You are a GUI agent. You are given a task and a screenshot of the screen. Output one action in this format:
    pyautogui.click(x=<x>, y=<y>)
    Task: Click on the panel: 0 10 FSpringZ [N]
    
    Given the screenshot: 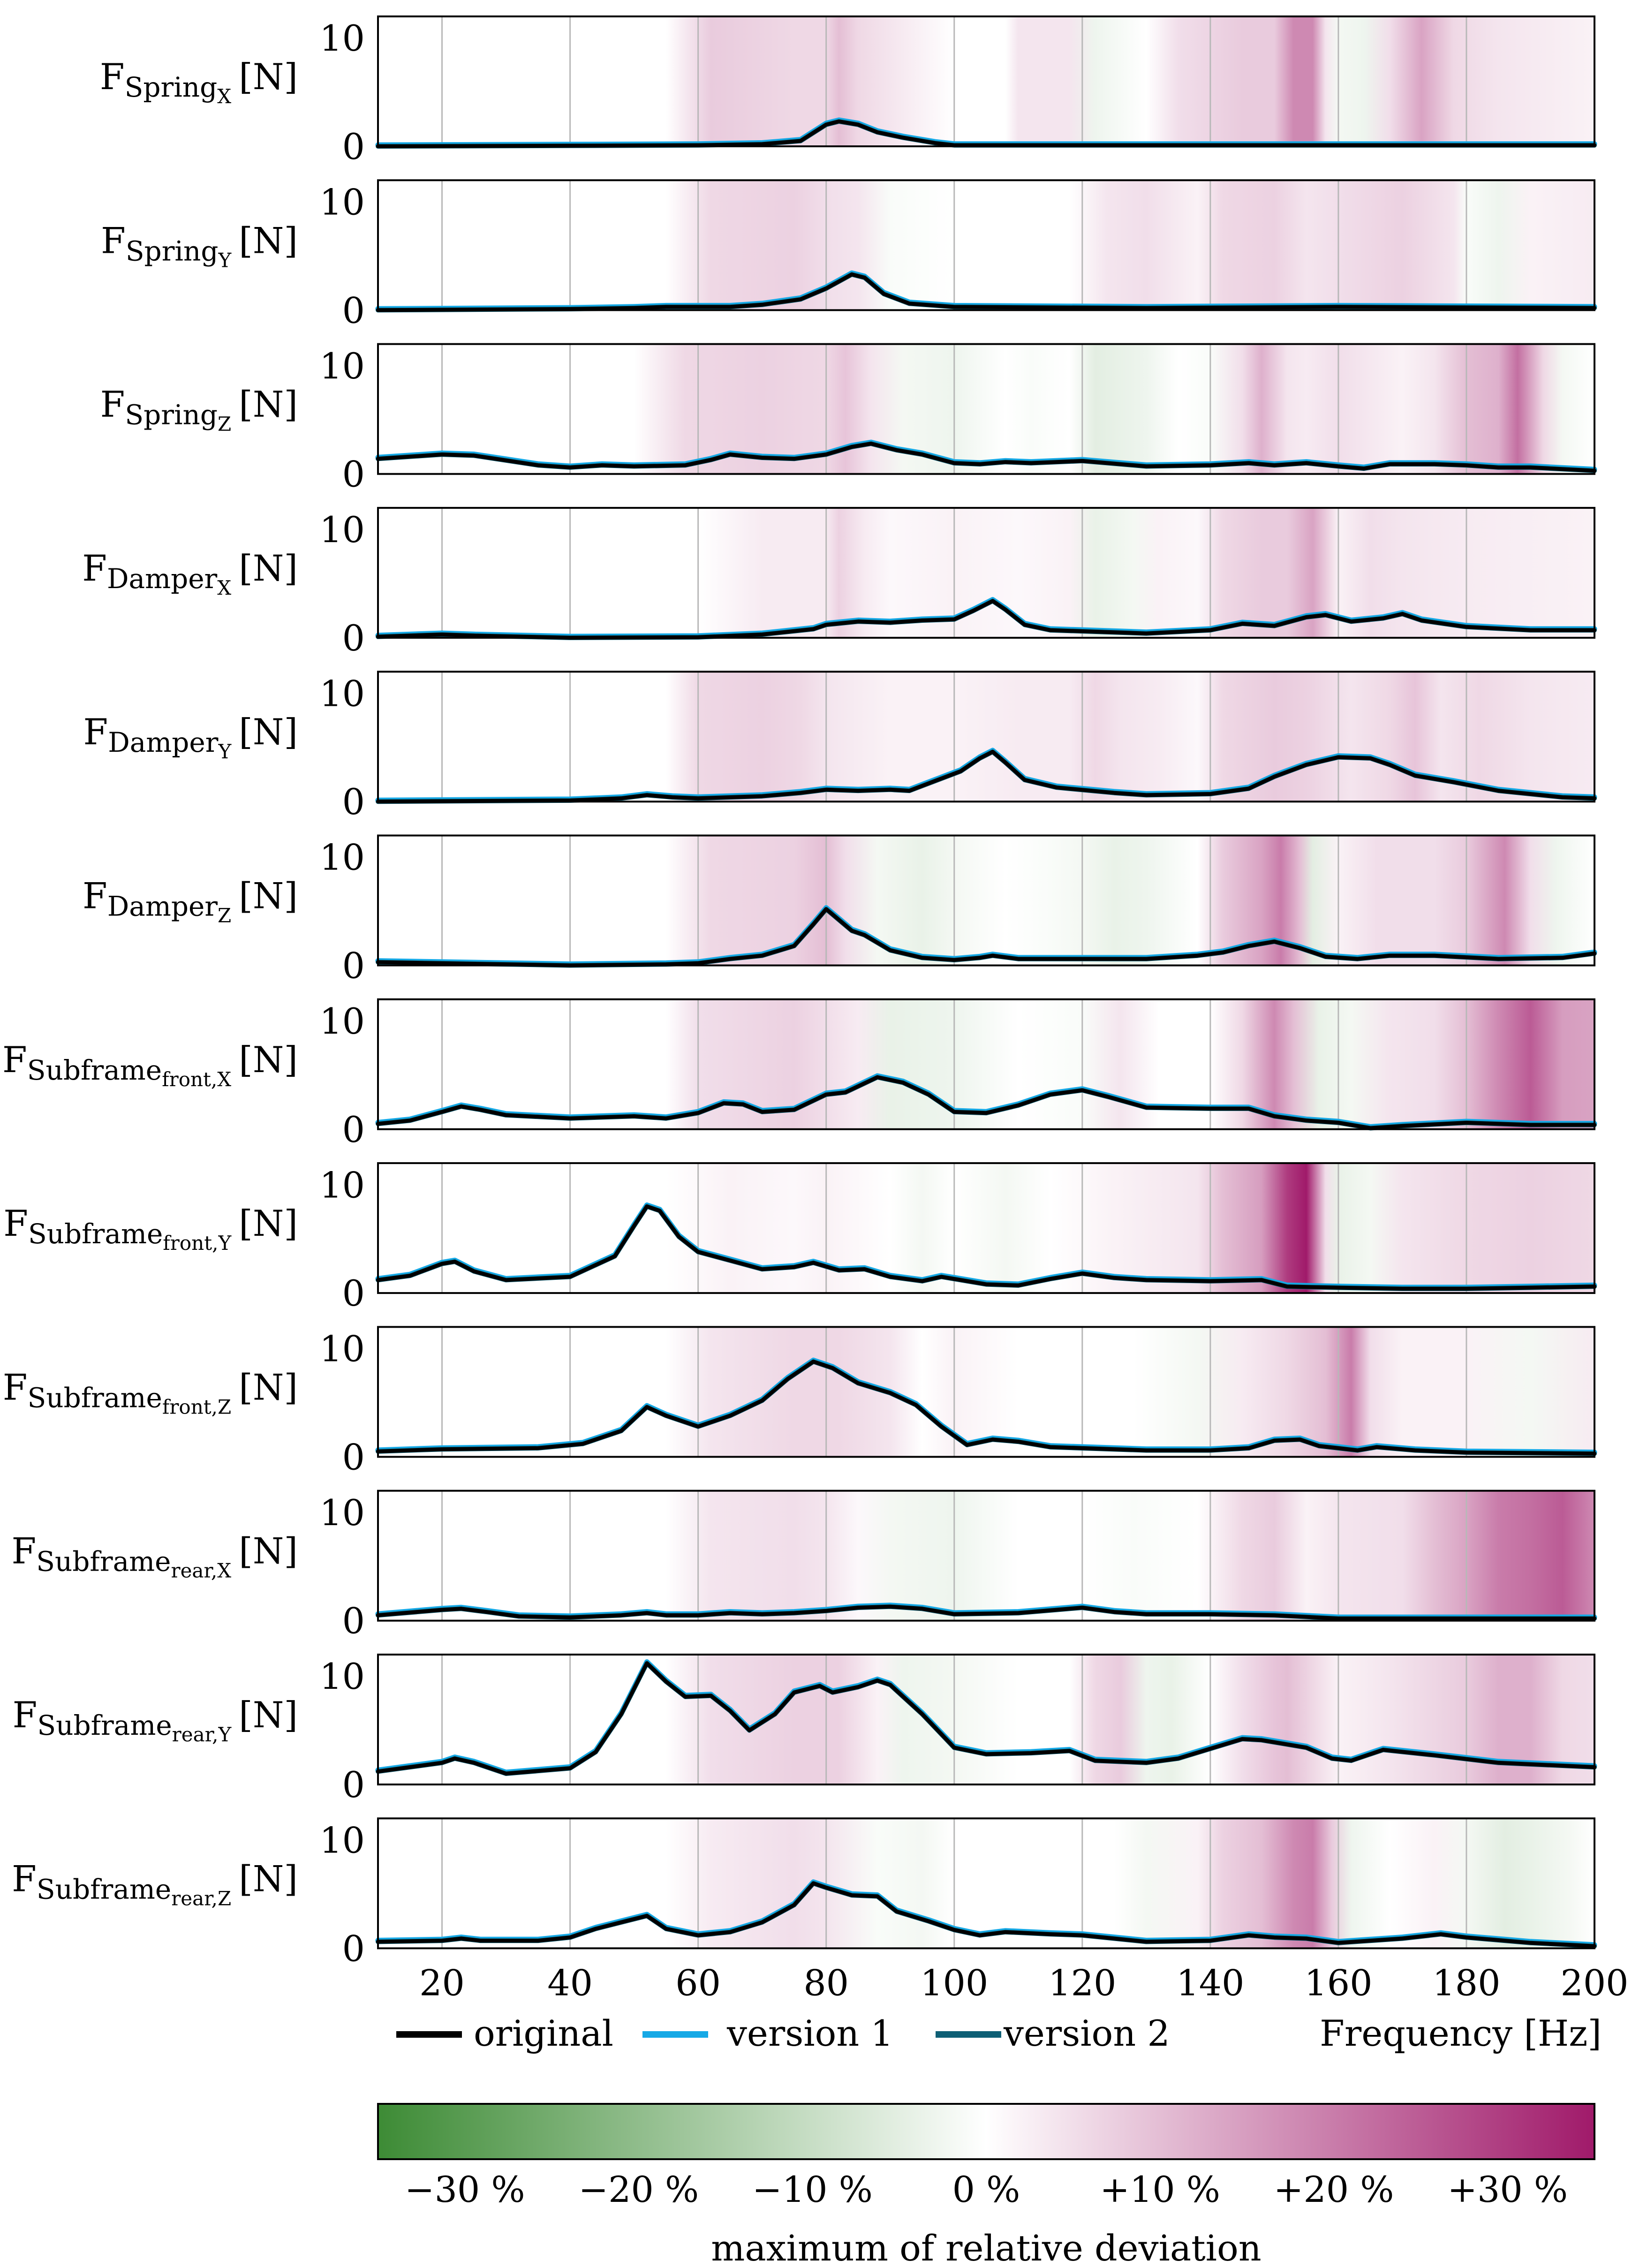 What is the action you would take?
    pyautogui.click(x=848, y=419)
    